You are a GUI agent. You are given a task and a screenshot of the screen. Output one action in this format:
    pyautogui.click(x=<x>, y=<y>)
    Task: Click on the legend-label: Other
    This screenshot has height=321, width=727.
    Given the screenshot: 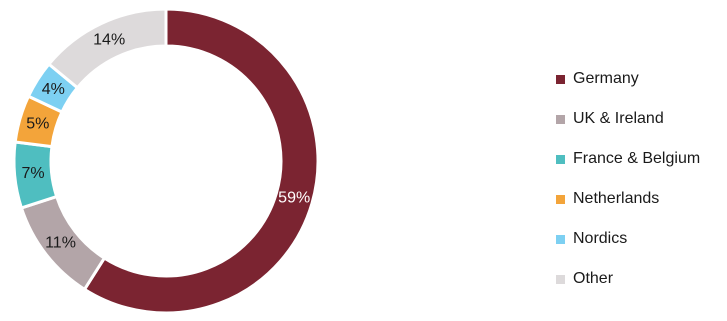 What is the action you would take?
    pyautogui.click(x=593, y=278)
    